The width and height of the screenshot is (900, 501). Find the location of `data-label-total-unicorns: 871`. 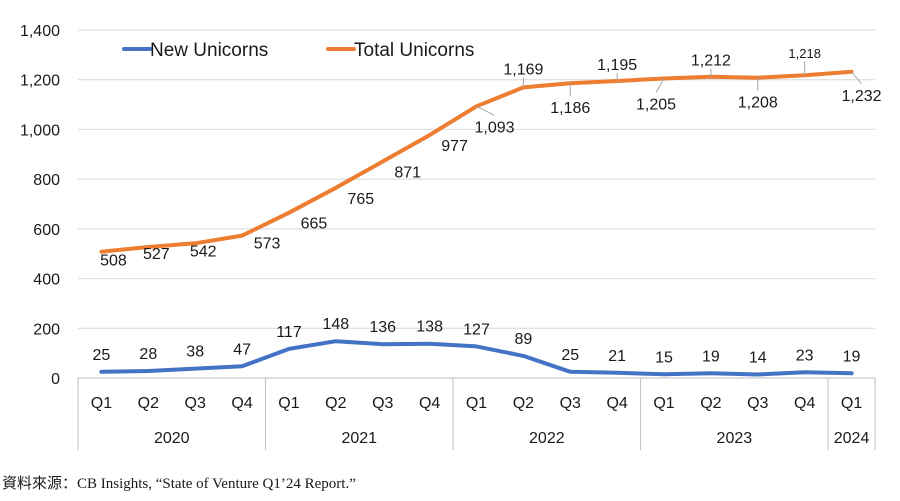

data-label-total-unicorns: 871 is located at coordinates (407, 172).